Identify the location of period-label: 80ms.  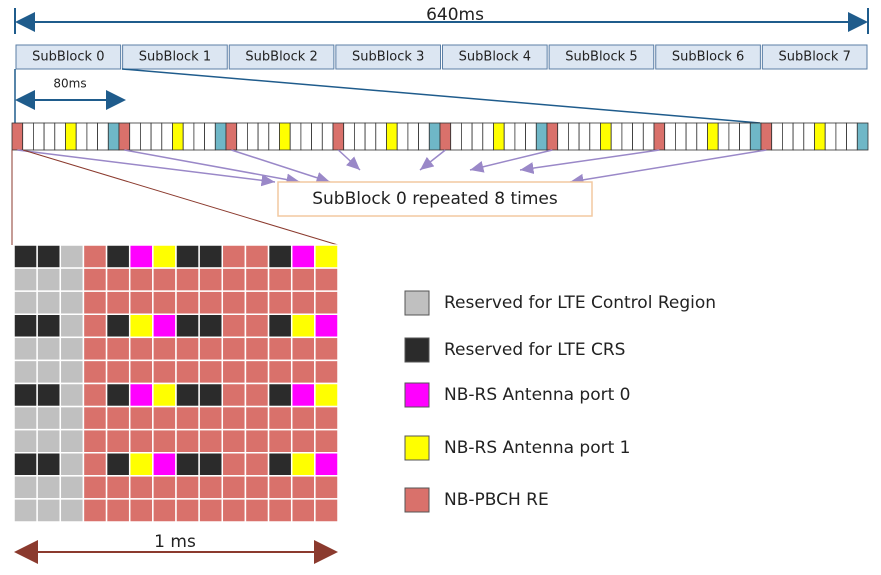
(69, 84).